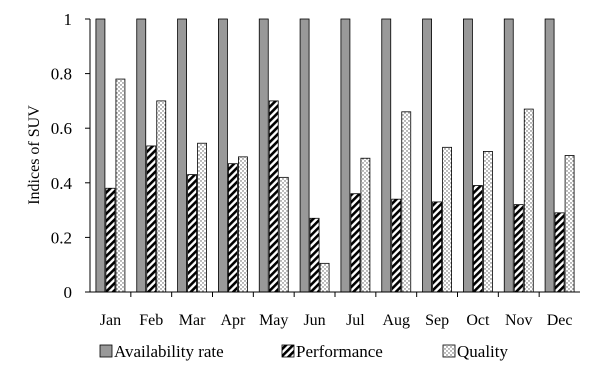 The height and width of the screenshot is (377, 590). What do you see at coordinates (283, 234) in the screenshot?
I see `bar-quality-may` at bounding box center [283, 234].